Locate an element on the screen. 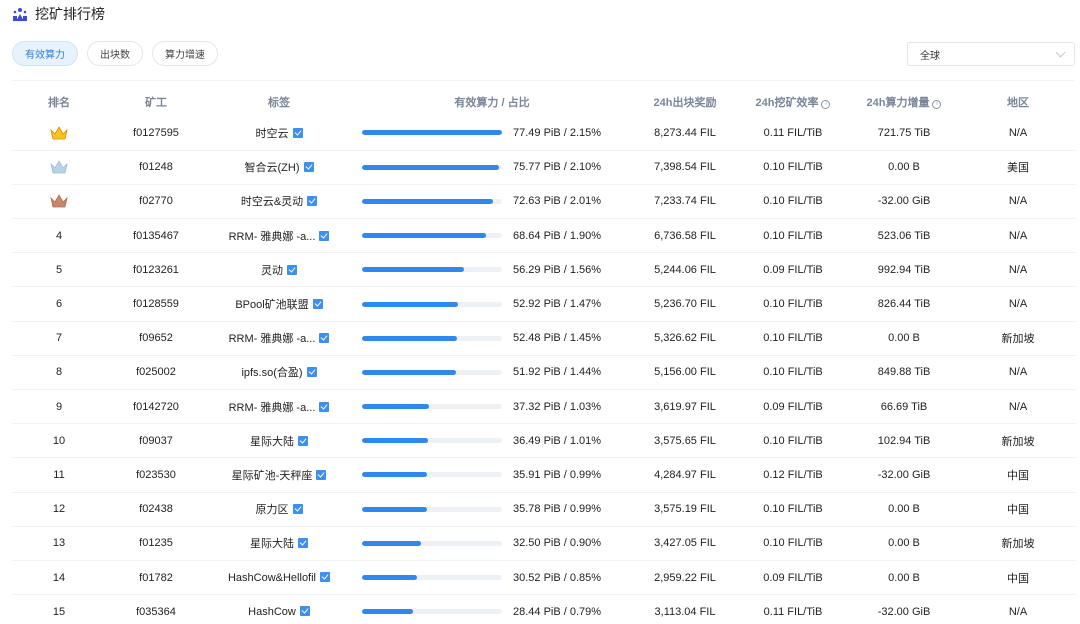  region-value: 中国 is located at coordinates (1018, 509).